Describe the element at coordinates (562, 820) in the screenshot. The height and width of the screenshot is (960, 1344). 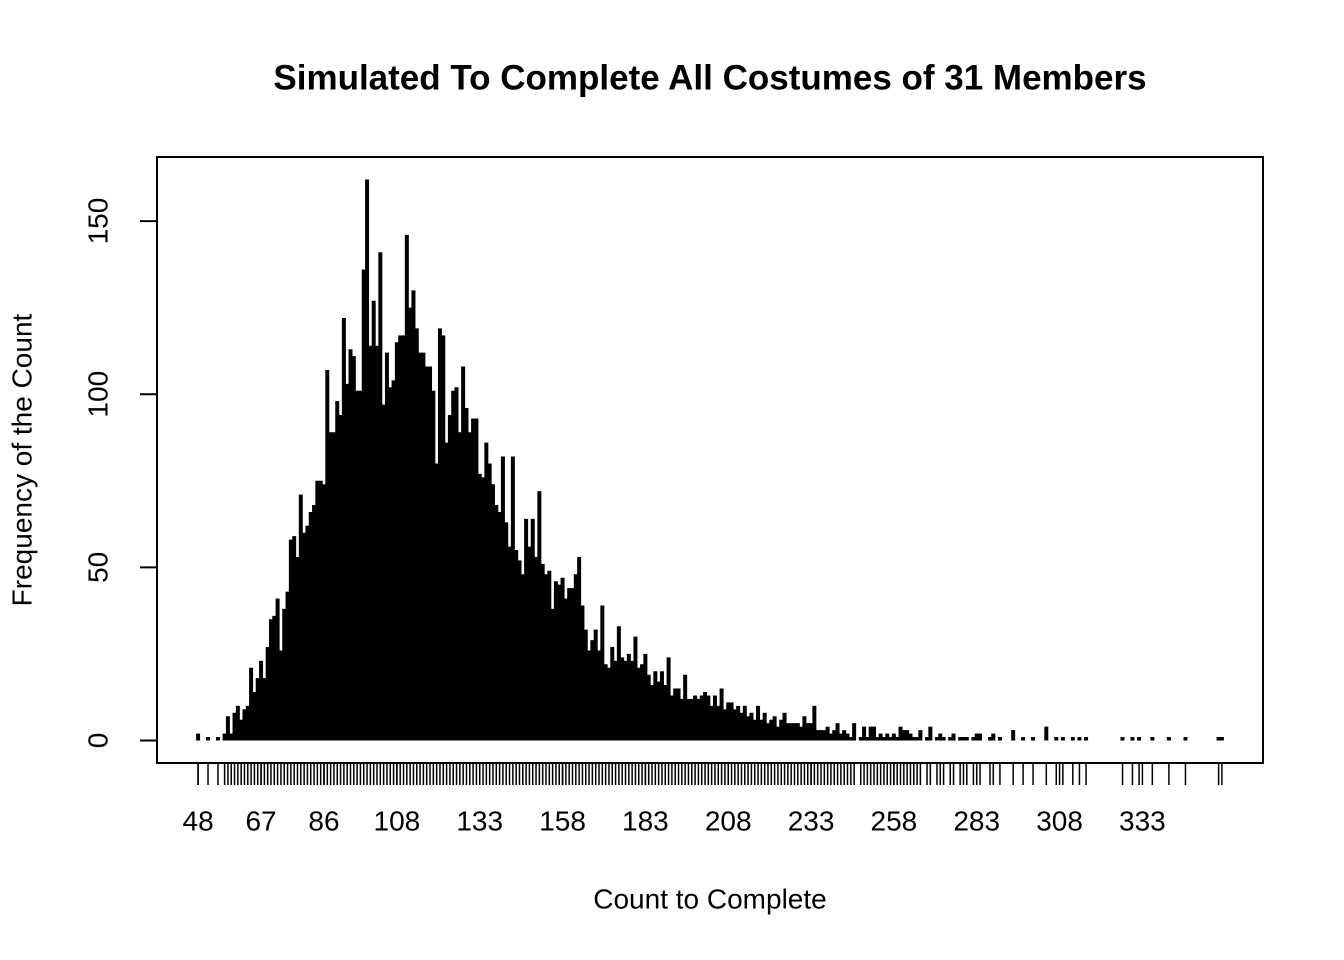
I see `x-tick-label: 158` at that location.